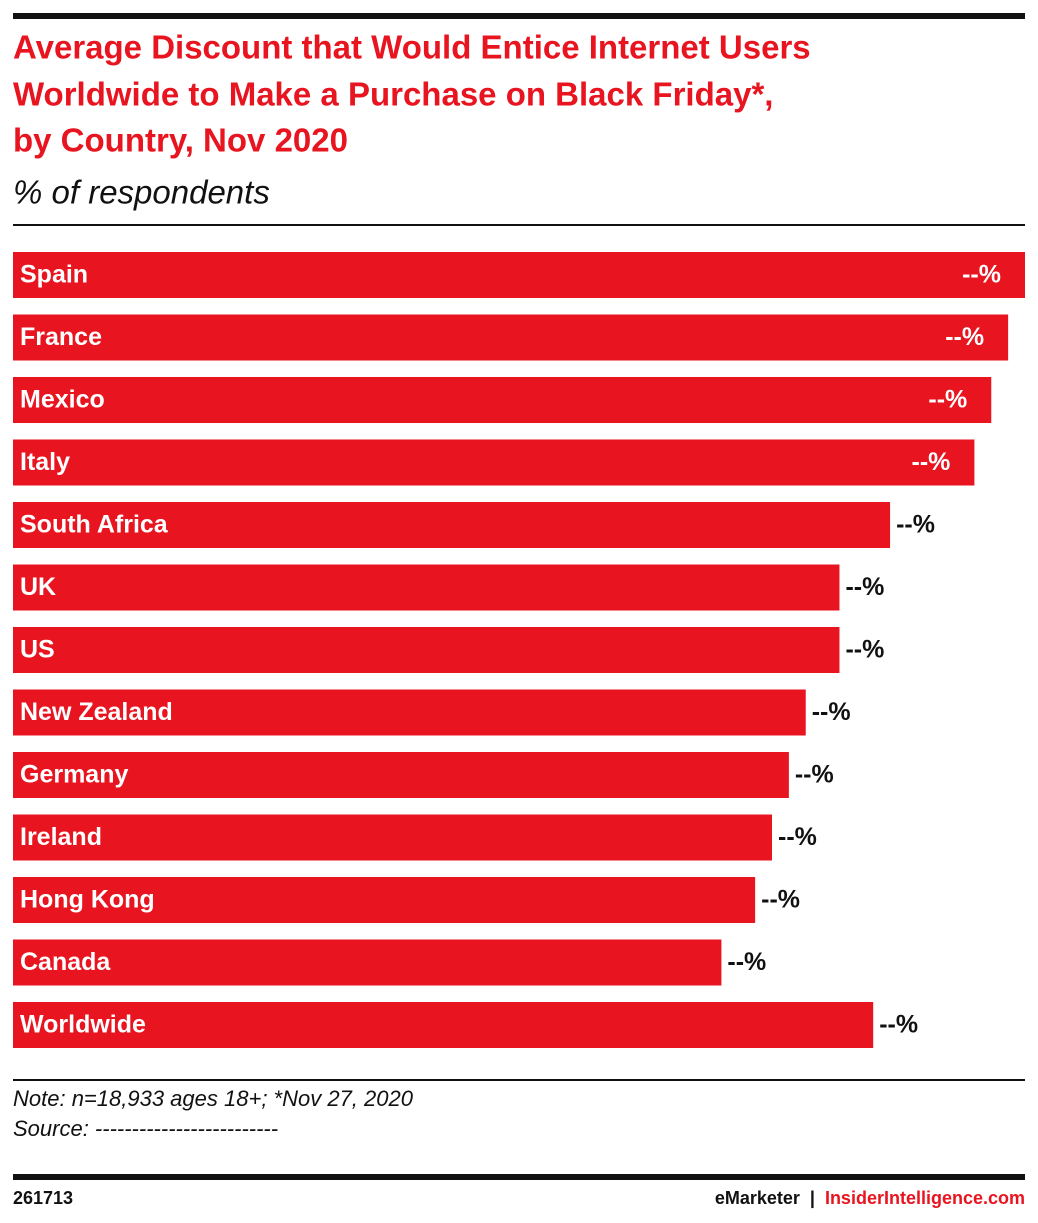 The image size is (1038, 1223). What do you see at coordinates (94, 525) in the screenshot?
I see `category-label: South Africa` at bounding box center [94, 525].